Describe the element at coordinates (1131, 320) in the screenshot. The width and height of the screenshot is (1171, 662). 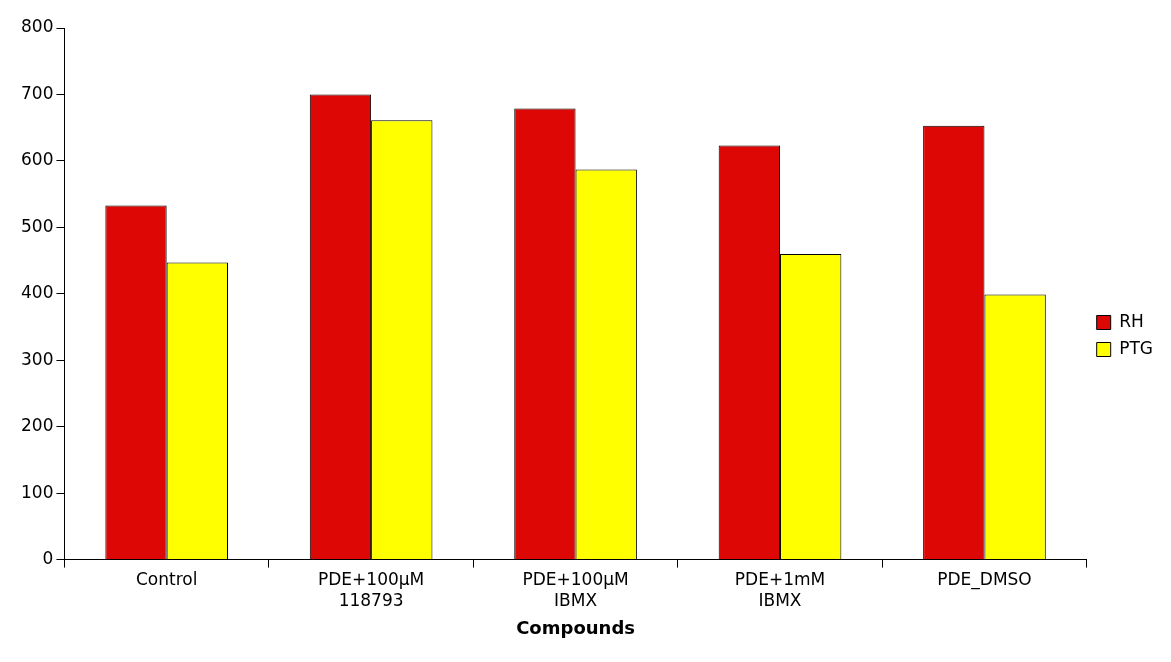
I see `legend-label: RH` at that location.